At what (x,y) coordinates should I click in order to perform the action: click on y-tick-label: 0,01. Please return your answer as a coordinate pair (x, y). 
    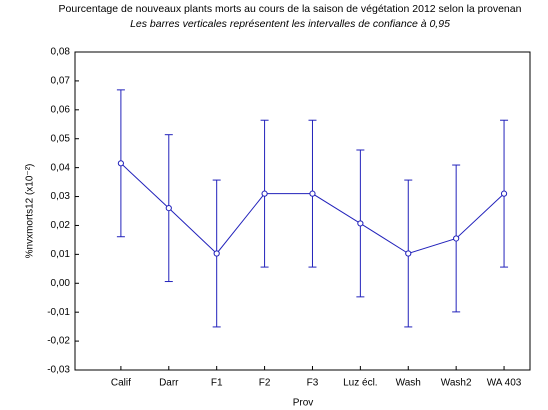
    Looking at the image, I should click on (61, 254).